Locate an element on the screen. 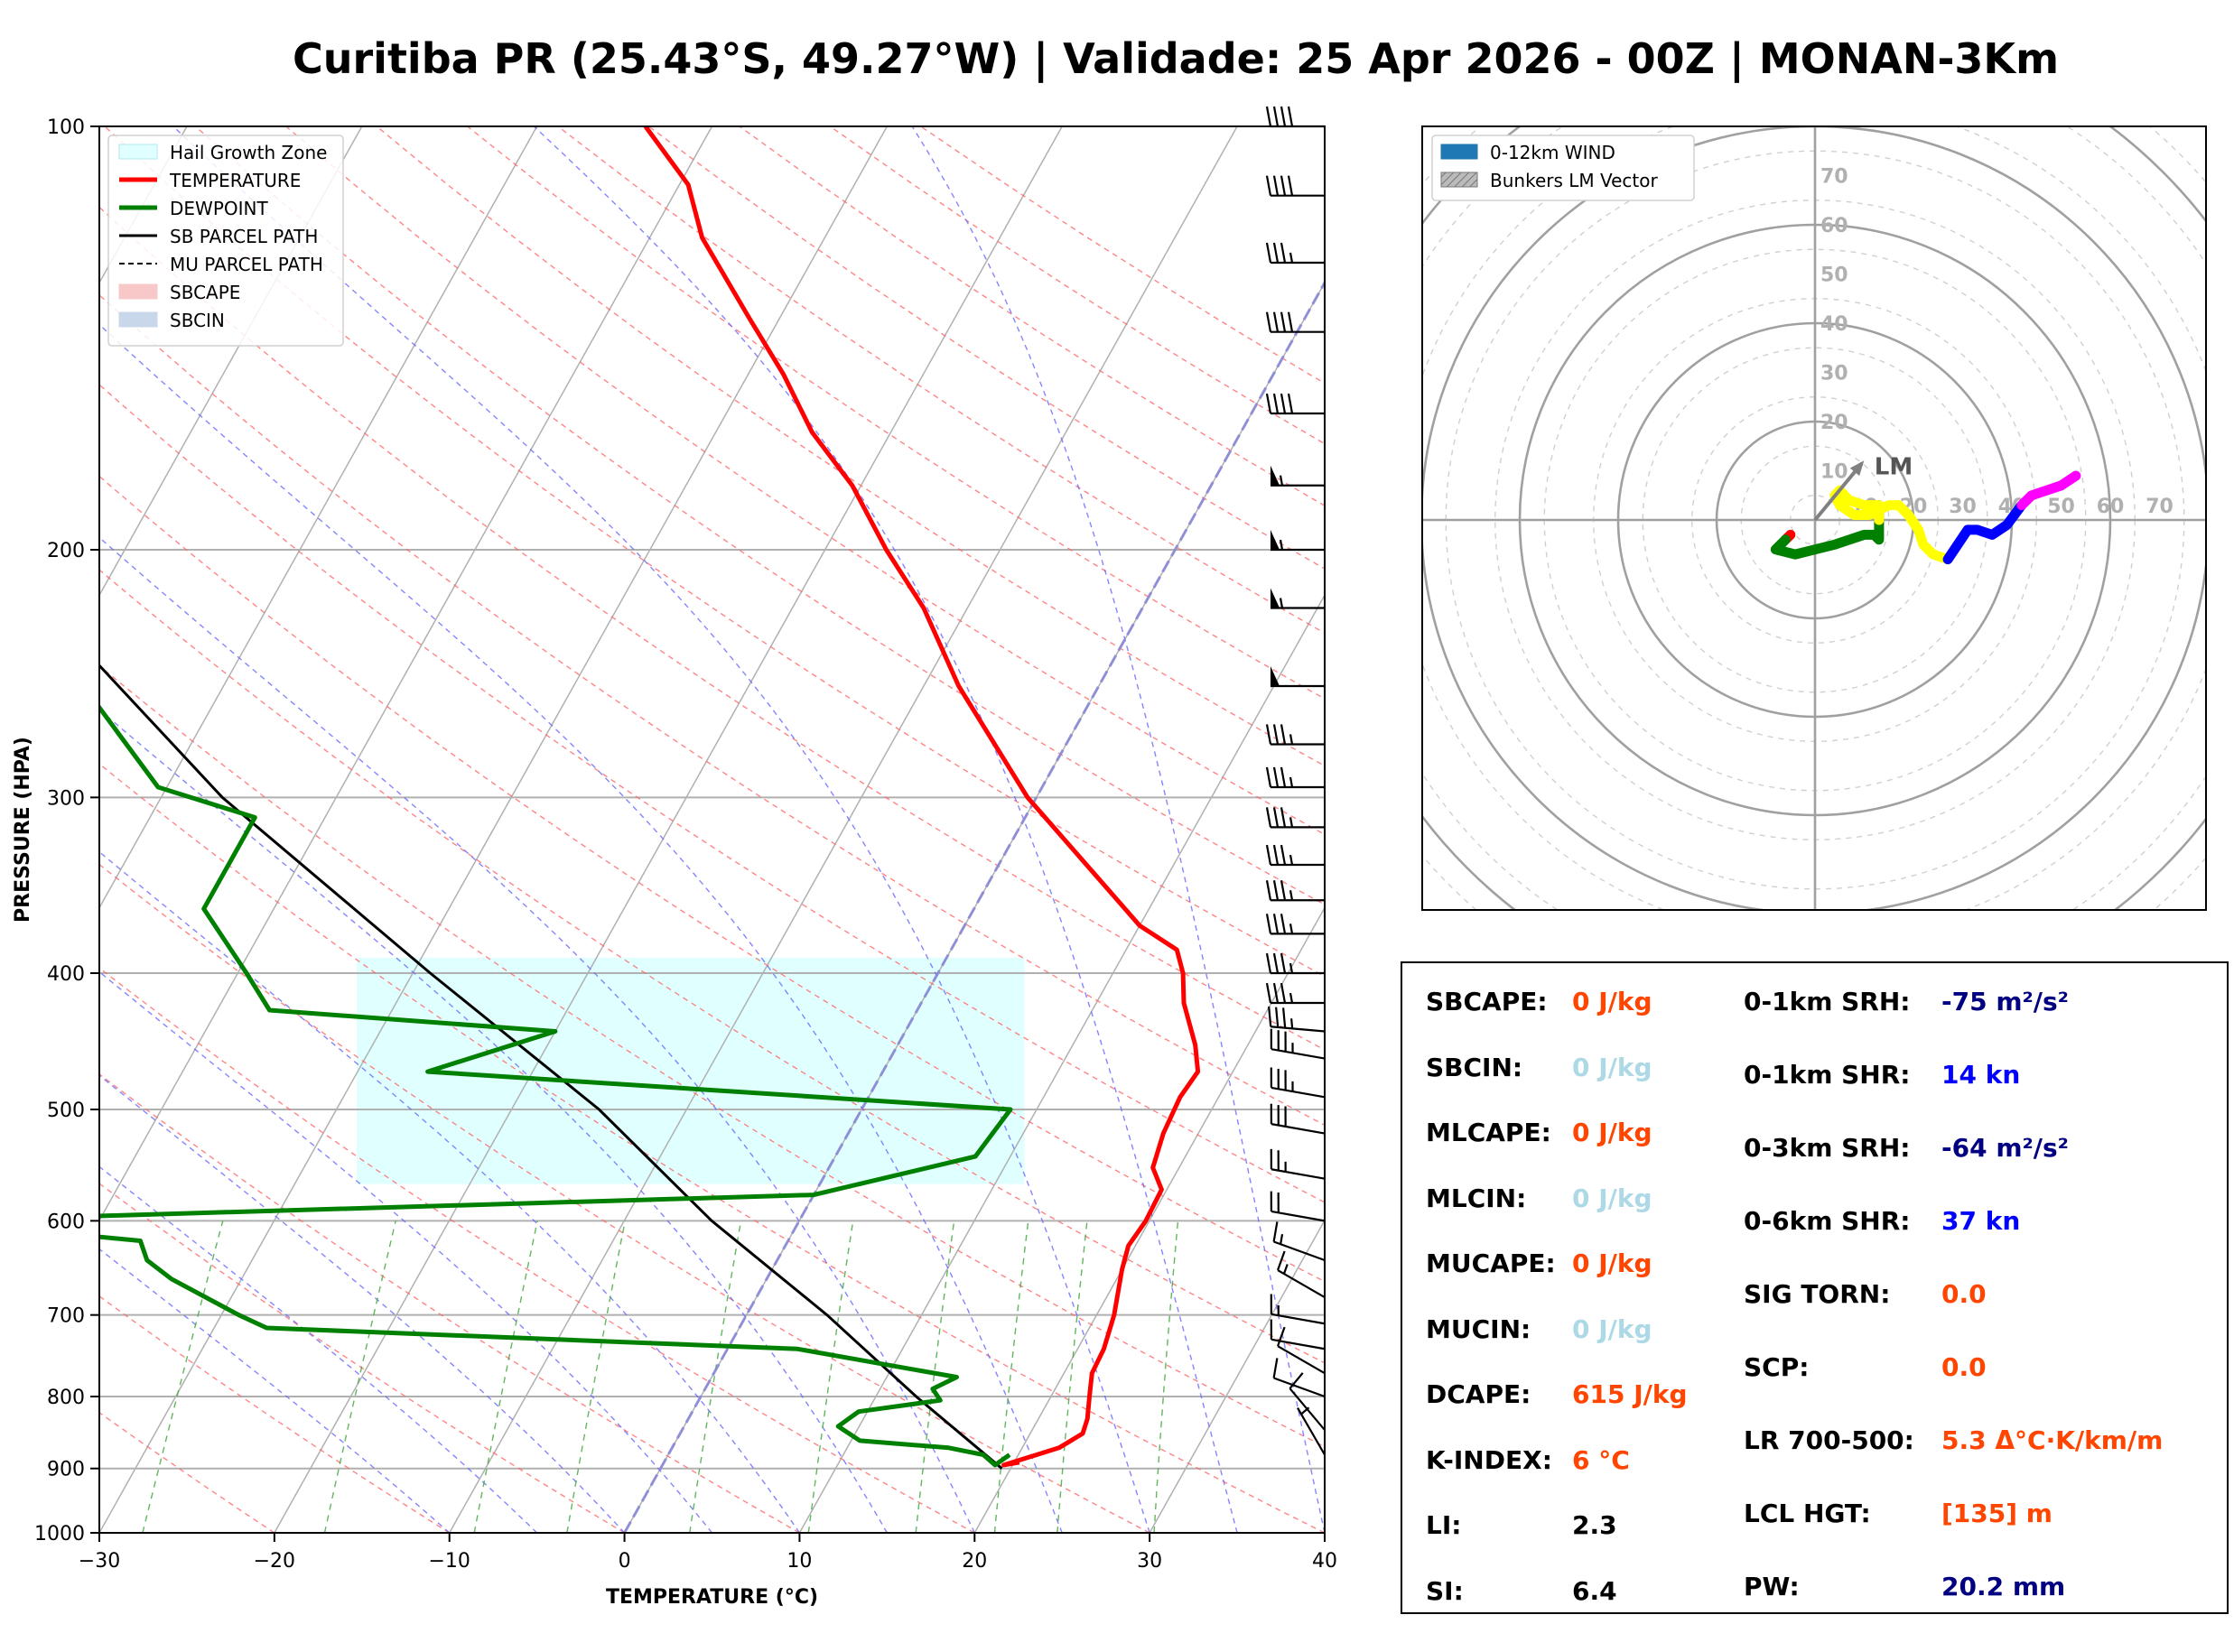 Image resolution: width=2234 pixels, height=1652 pixels. lm-vector-arrow is located at coordinates (1838, 492).